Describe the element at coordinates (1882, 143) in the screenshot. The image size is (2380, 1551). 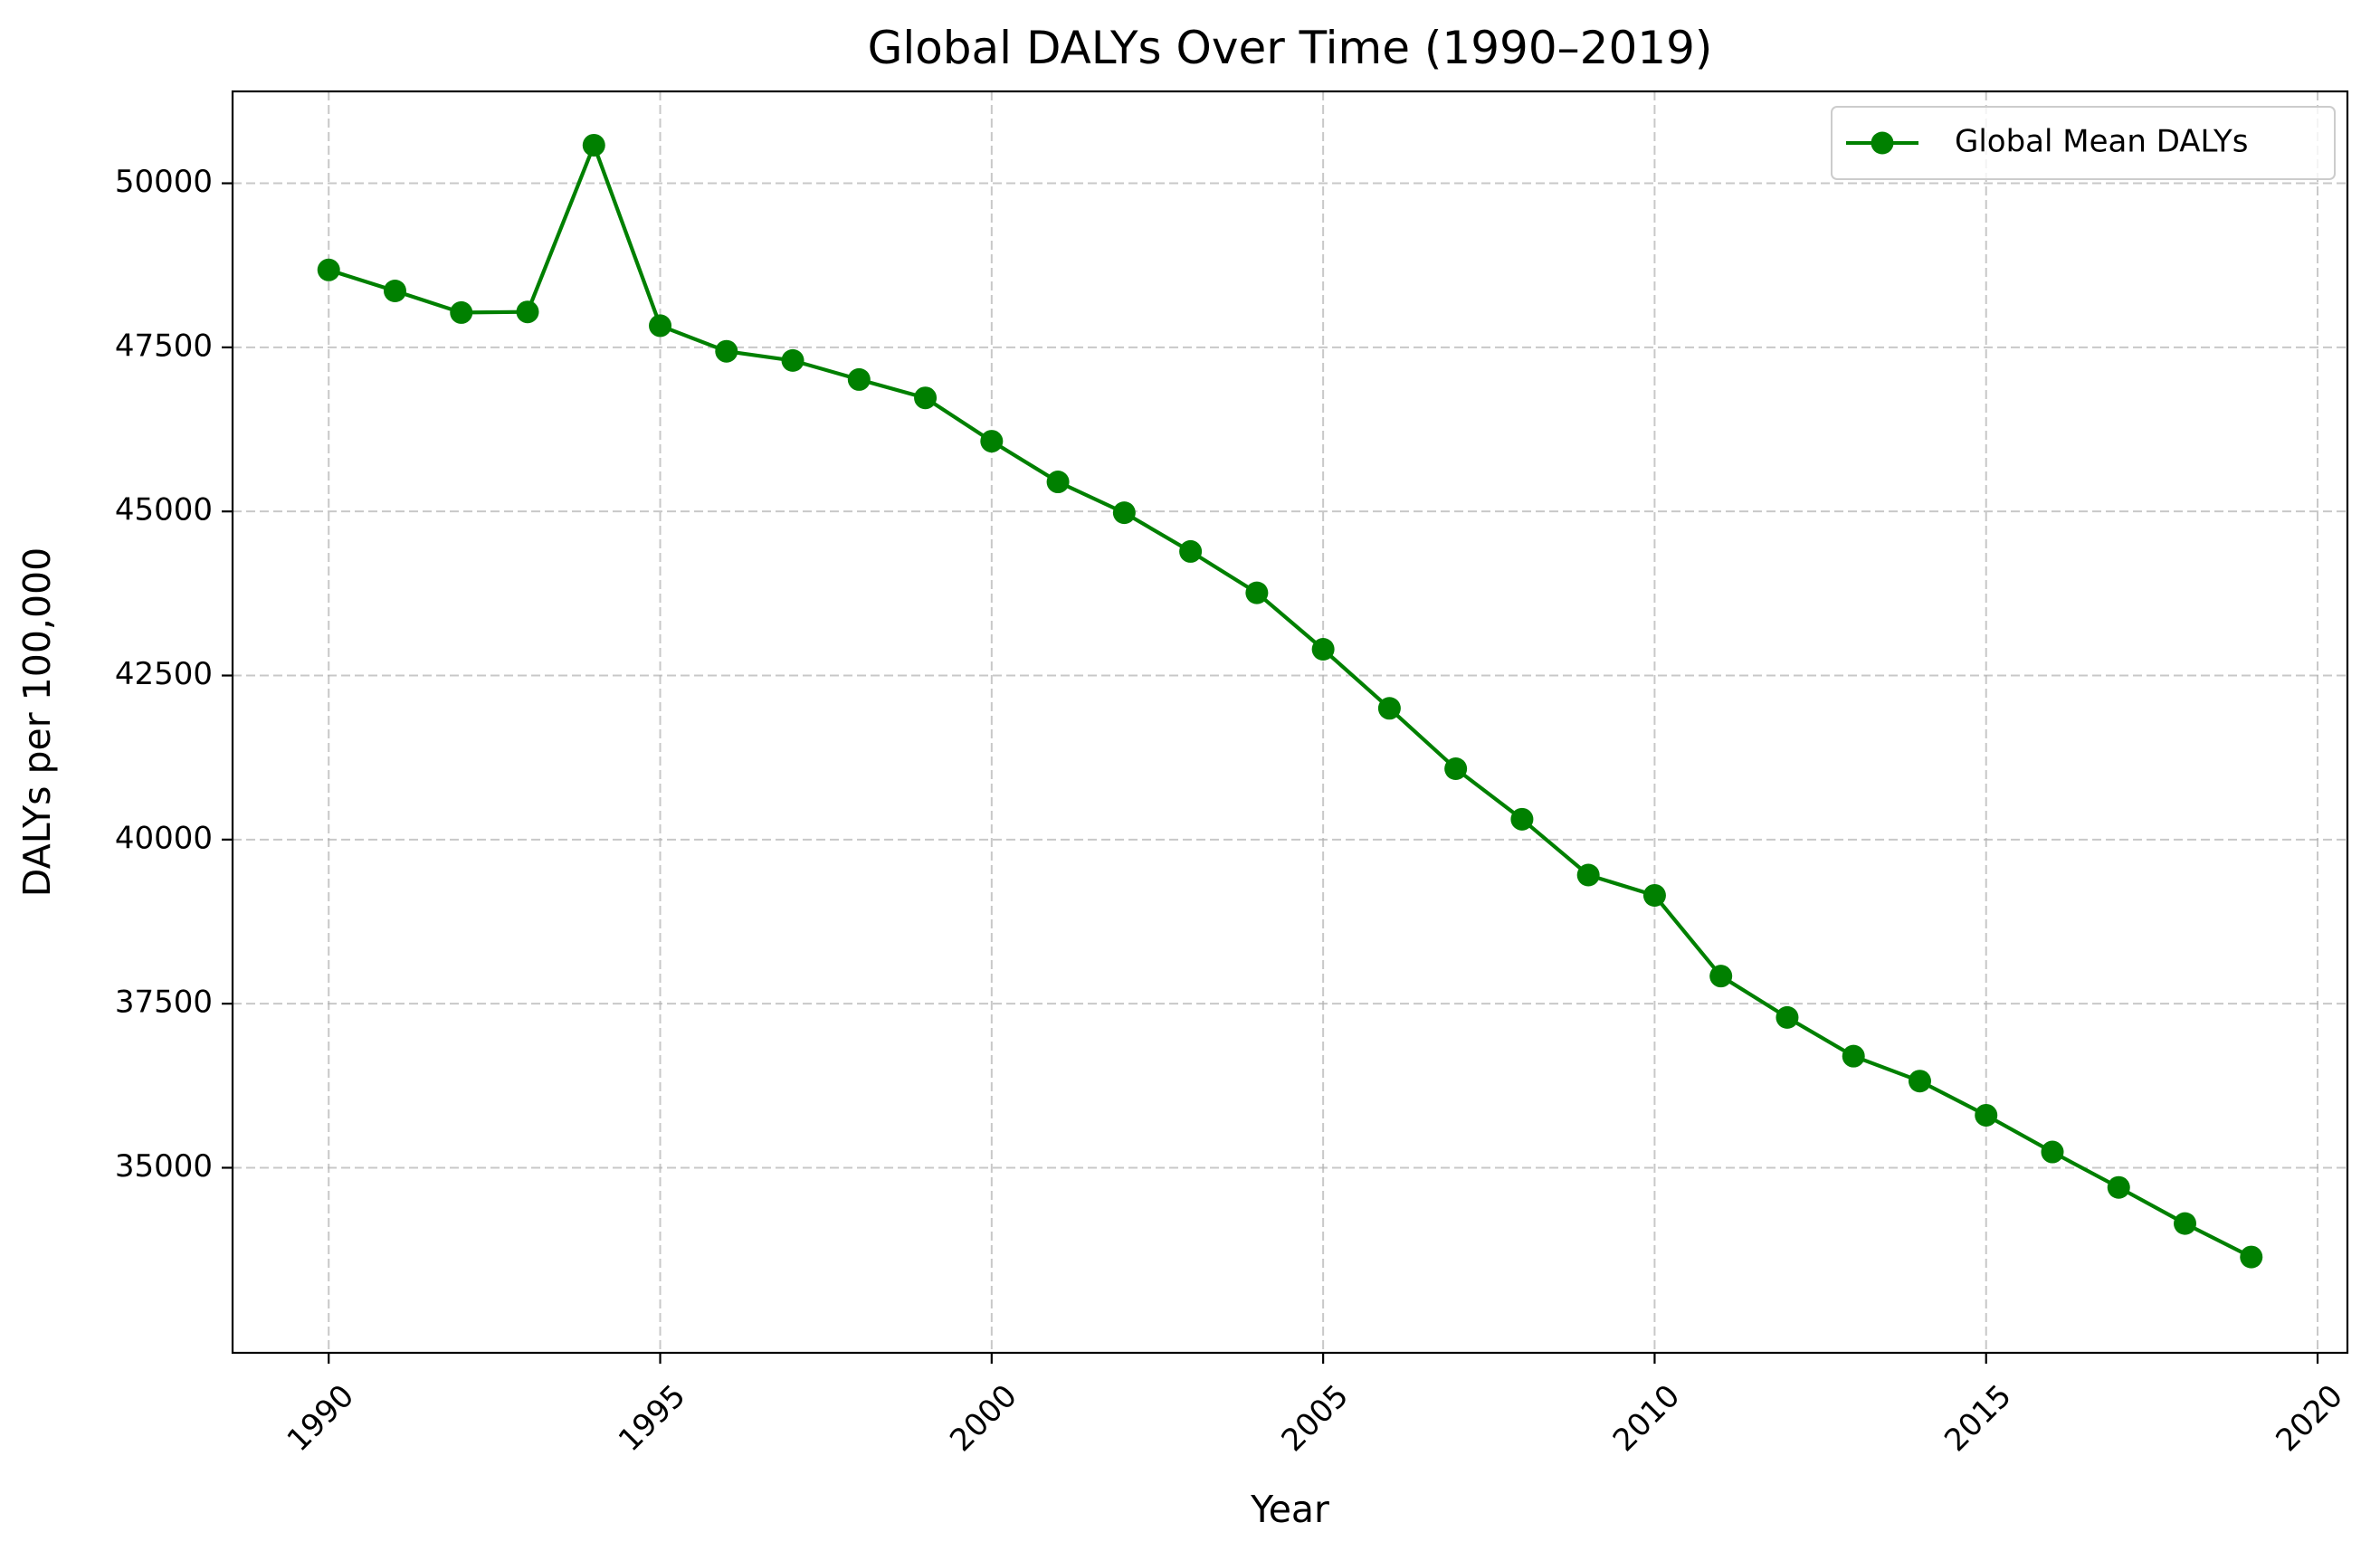
I see `legend-marker-swatch` at that location.